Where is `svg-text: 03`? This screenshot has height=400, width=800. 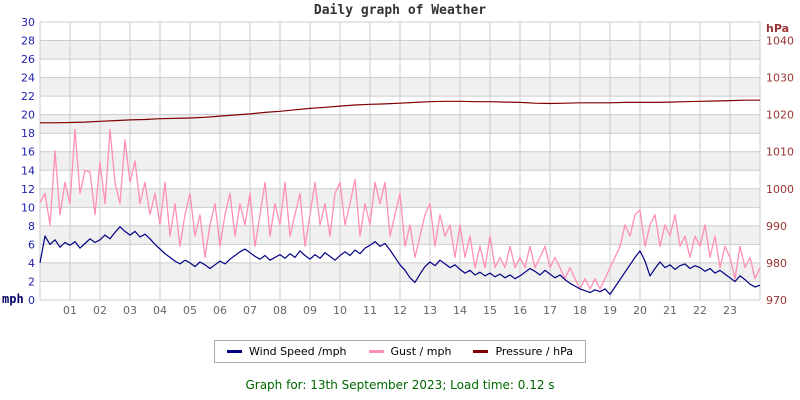 svg-text: 03 is located at coordinates (130, 310).